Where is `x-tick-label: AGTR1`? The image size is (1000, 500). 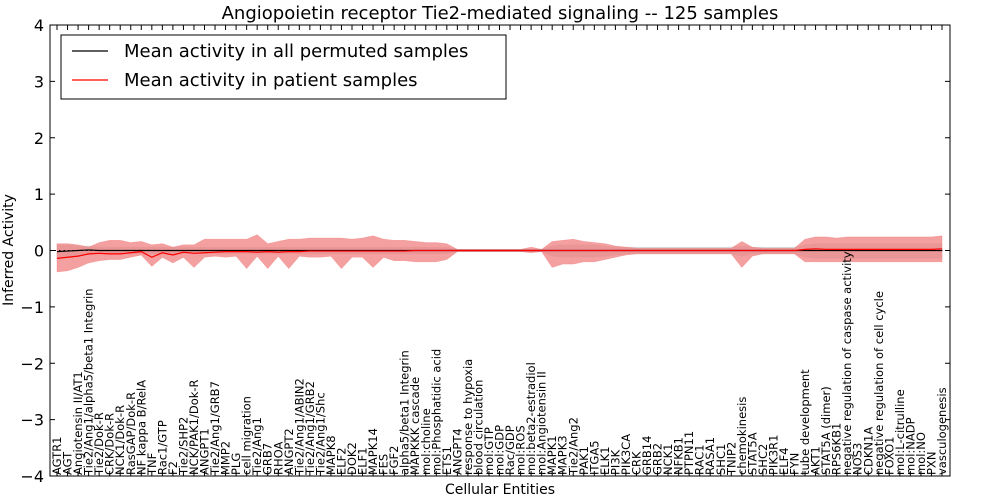 x-tick-label: AGTR1 is located at coordinates (57, 456).